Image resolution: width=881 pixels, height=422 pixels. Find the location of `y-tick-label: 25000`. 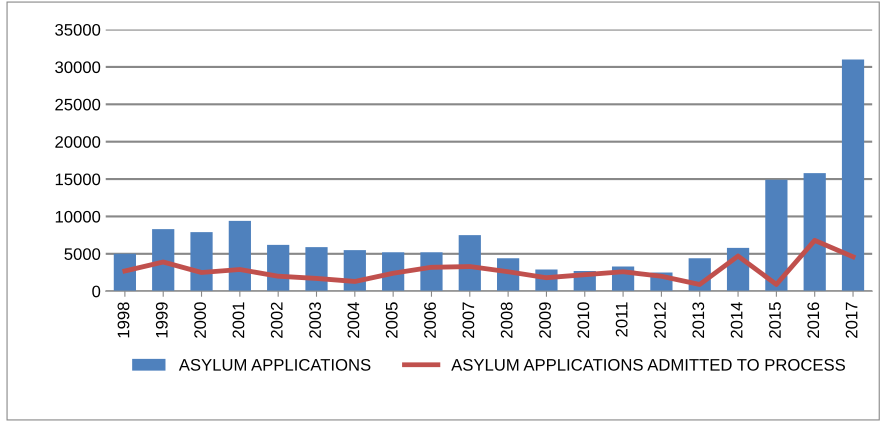

y-tick-label: 25000 is located at coordinates (77, 104).